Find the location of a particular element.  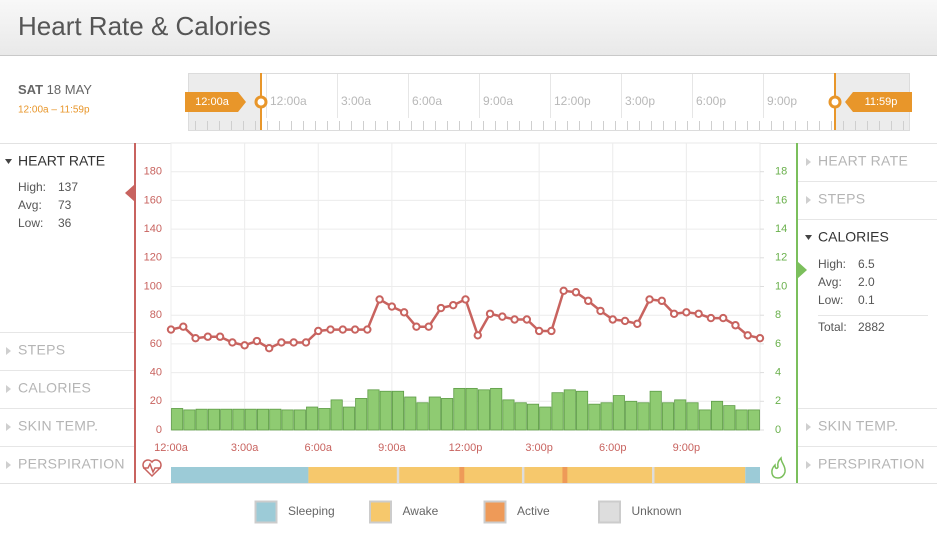

timeline-tick-label: 9:00p is located at coordinates (782, 101).